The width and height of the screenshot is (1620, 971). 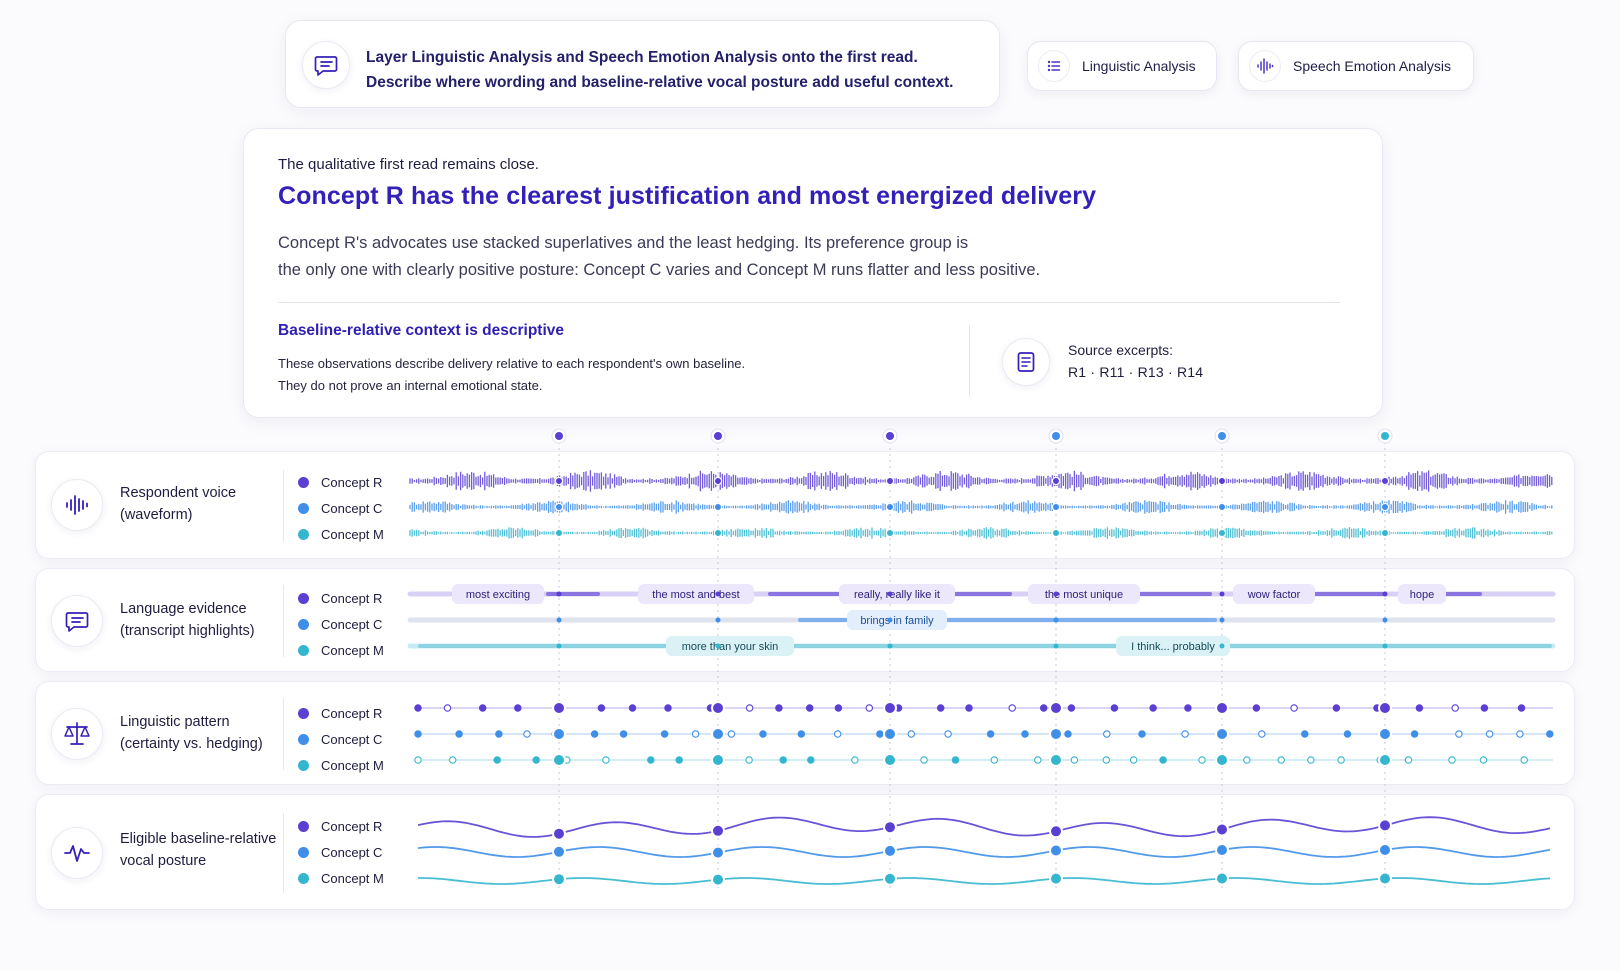 I want to click on linguistic-analysis-label: Linguistic Analysis, so click(x=1139, y=66).